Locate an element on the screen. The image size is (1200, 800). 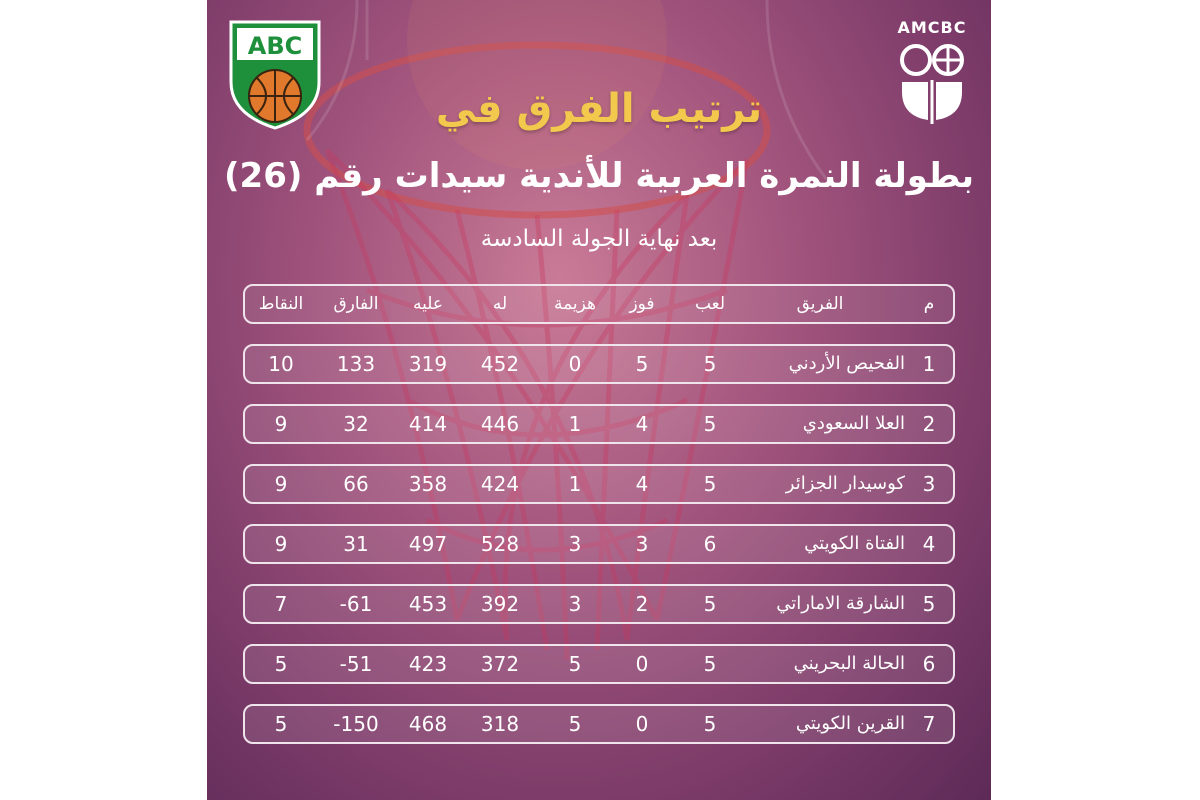
cell-for: 446 is located at coordinates (500, 424).